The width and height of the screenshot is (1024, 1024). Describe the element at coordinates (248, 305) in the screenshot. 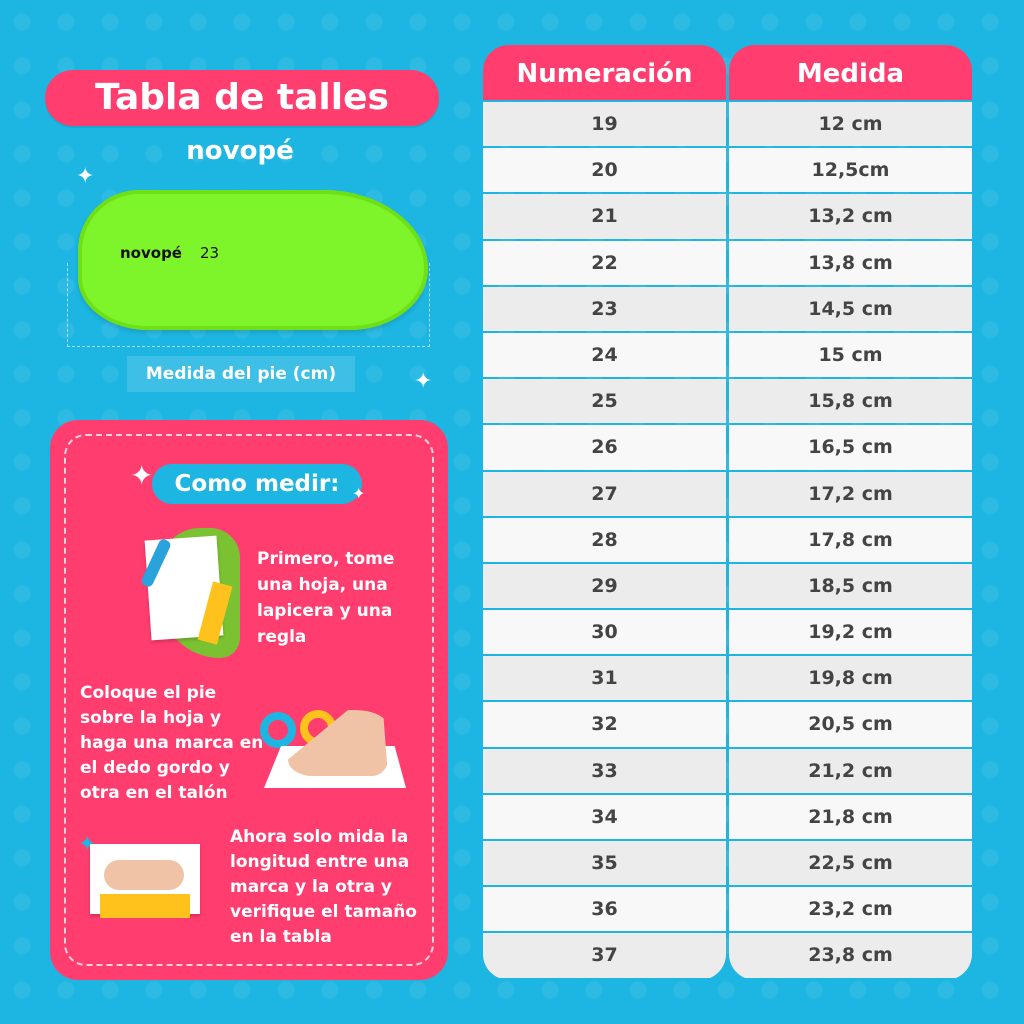

I see `measure-guide` at that location.